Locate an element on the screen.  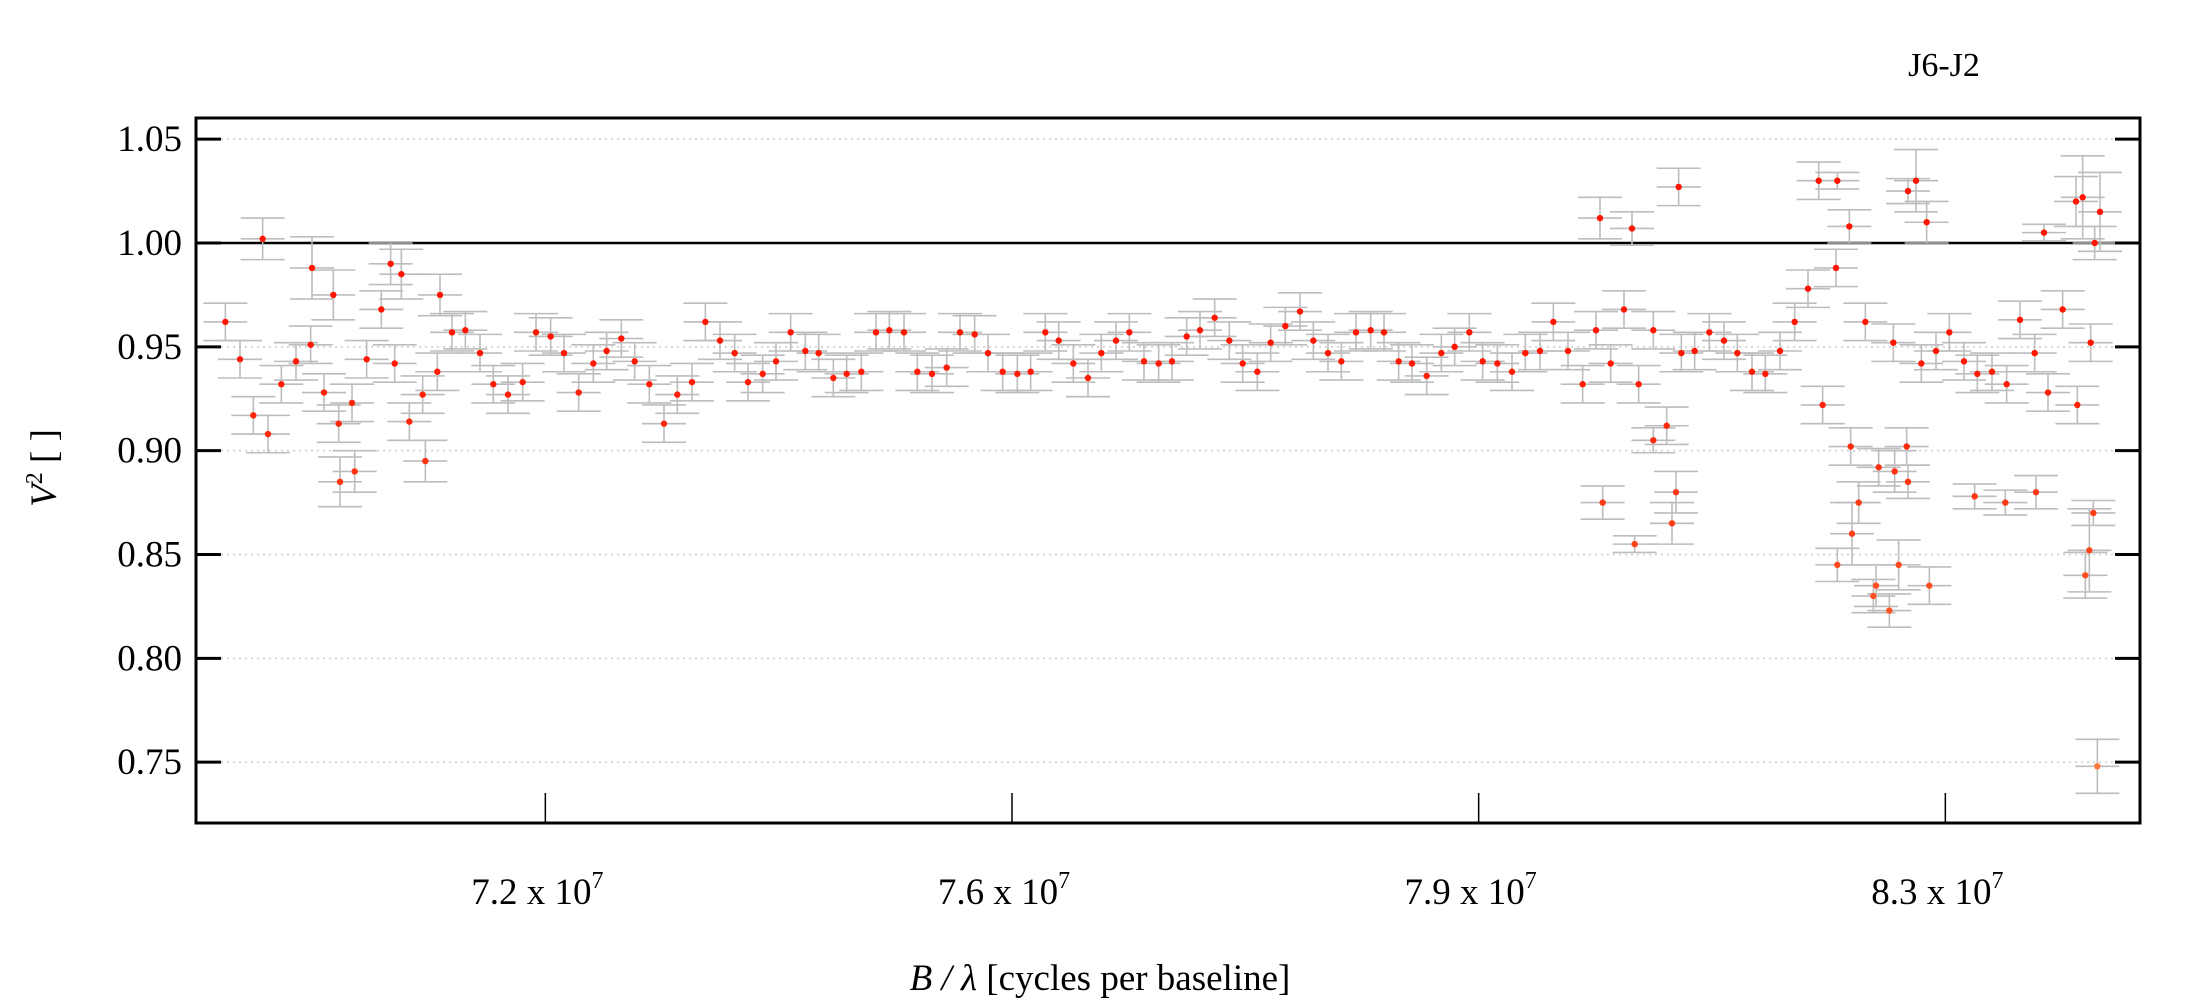
y-tick-label: 0.85 is located at coordinates (149, 554).